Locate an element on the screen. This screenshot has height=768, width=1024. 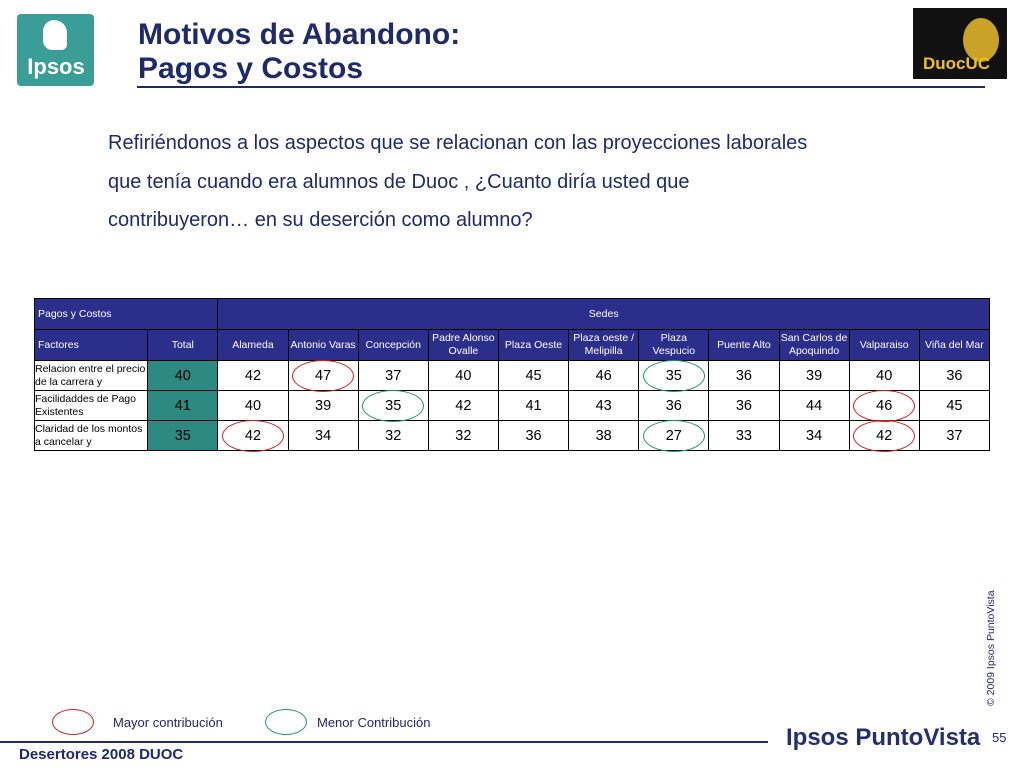
page-title: Motivos de Abandono: Pagos y Costos is located at coordinates (299, 52).